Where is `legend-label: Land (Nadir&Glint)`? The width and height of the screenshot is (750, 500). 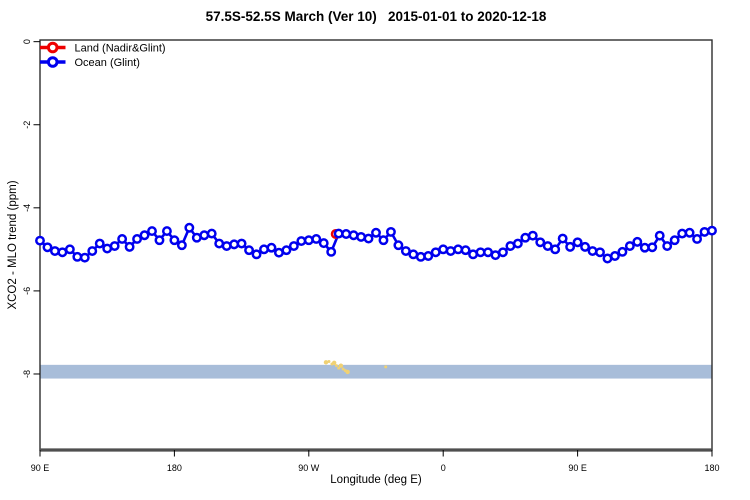
legend-label: Land (Nadir&Glint) is located at coordinates (120, 49).